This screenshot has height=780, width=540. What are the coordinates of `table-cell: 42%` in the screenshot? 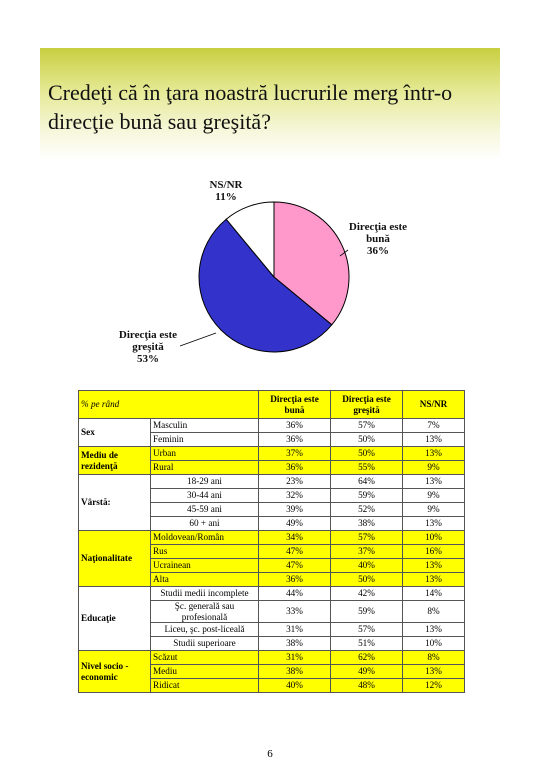 It's located at (366, 593).